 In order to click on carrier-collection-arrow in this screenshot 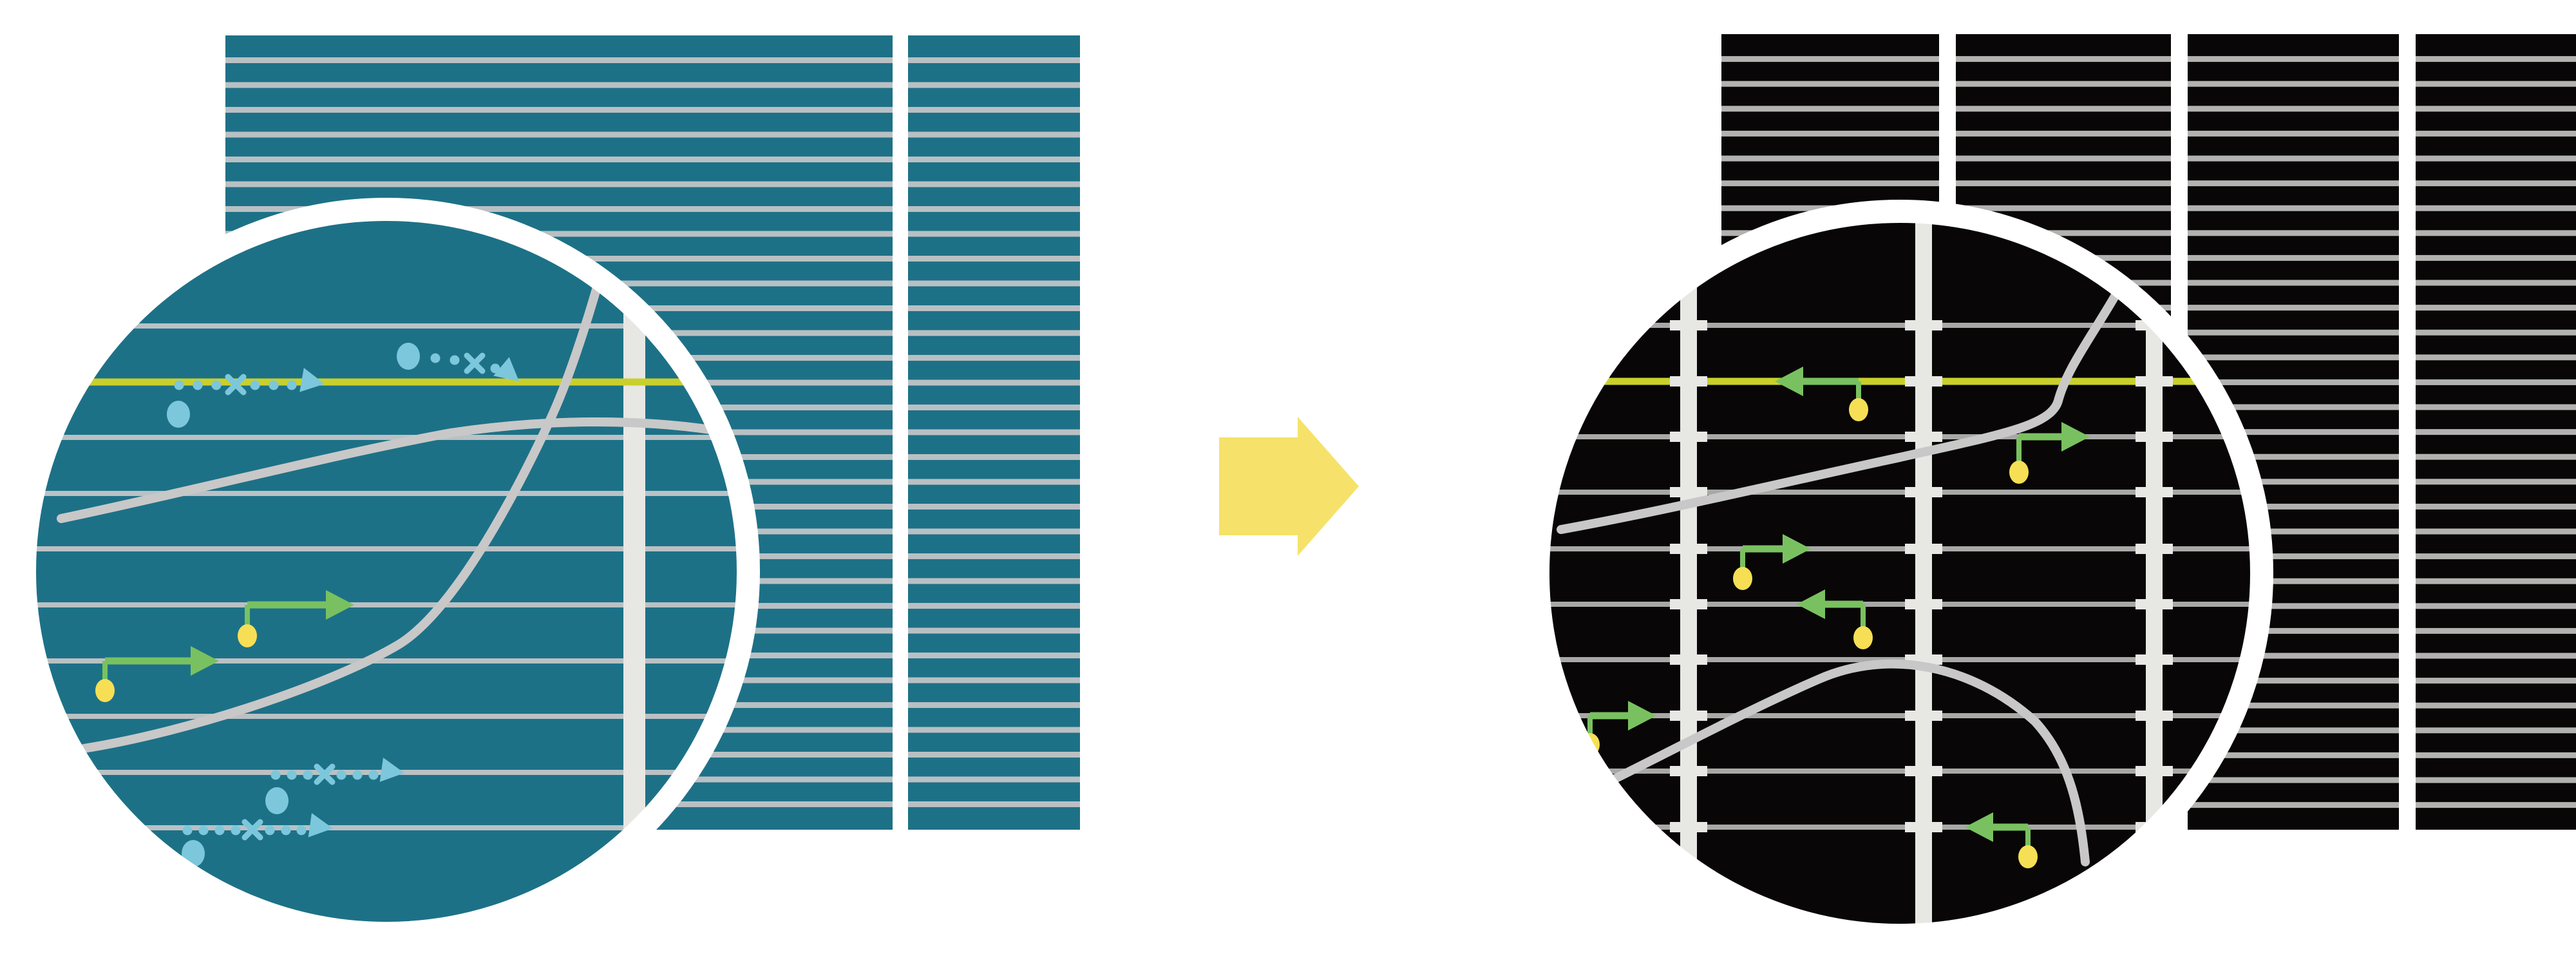, I will do `click(157, 674)`.